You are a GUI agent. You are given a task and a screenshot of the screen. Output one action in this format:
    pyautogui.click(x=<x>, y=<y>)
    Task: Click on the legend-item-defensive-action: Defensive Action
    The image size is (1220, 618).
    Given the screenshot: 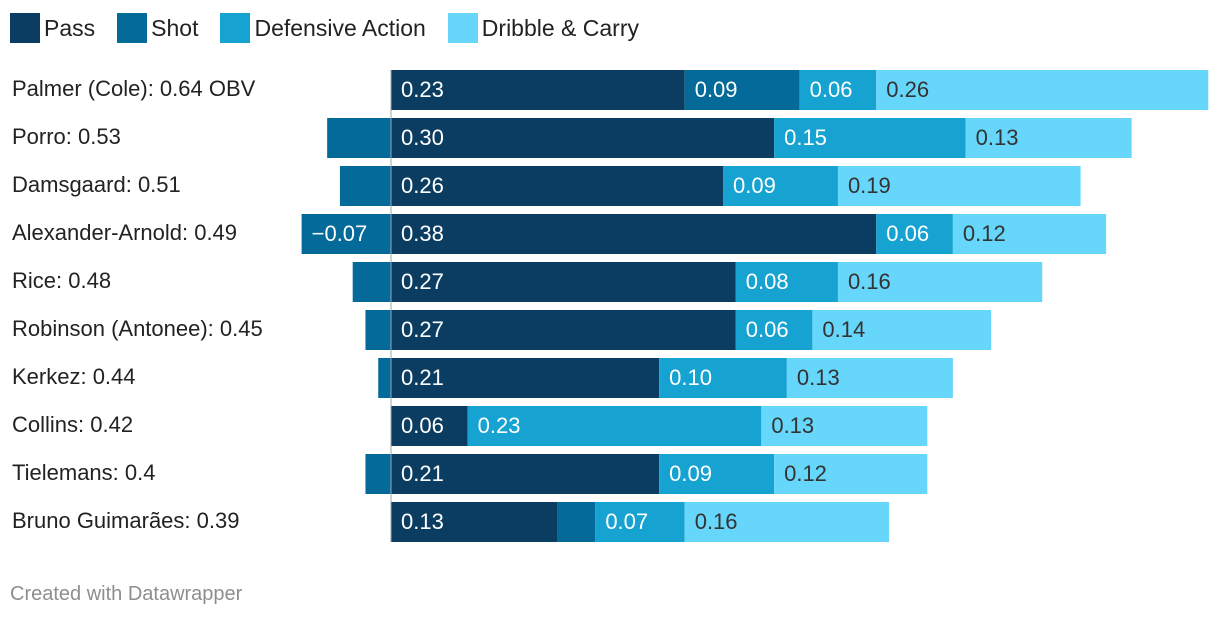 What is the action you would take?
    pyautogui.click(x=323, y=28)
    